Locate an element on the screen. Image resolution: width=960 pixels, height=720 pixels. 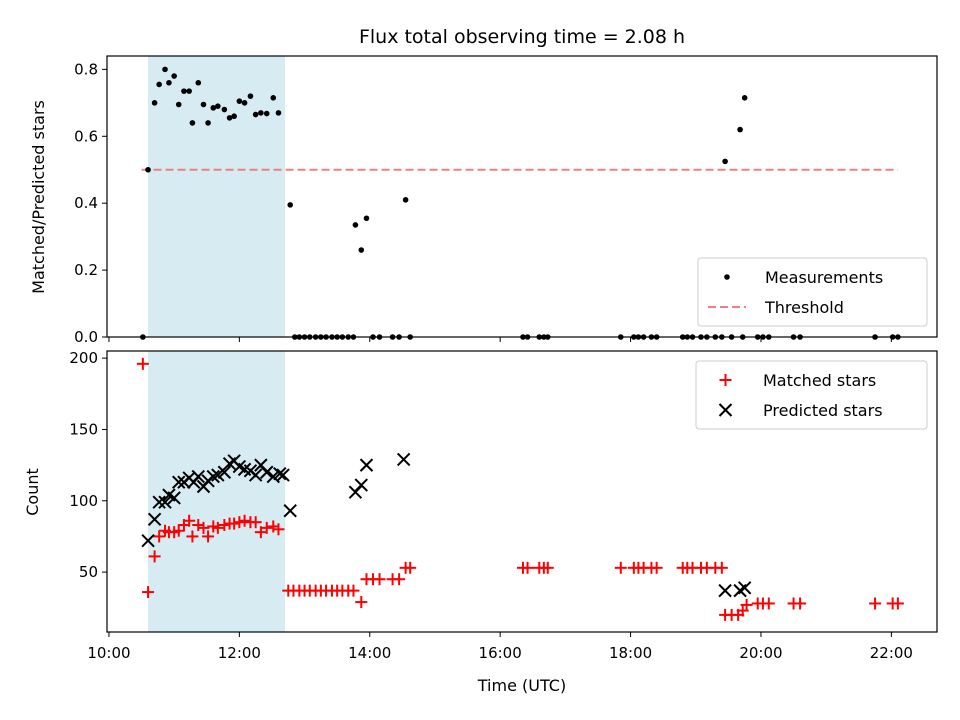
legend-box-bottom is located at coordinates (811, 395).